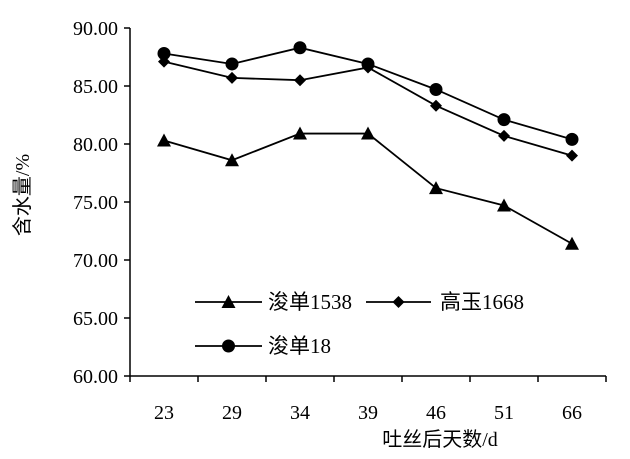 The height and width of the screenshot is (459, 630). I want to click on legend-marker-triangle, so click(228, 301).